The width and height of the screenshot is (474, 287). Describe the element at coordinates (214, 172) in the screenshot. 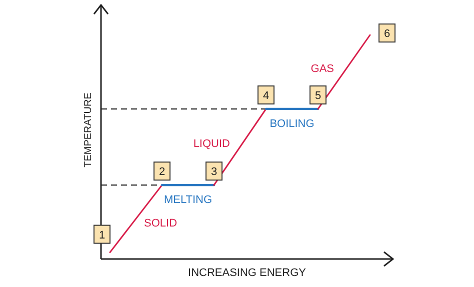

I see `annotation: 3` at that location.